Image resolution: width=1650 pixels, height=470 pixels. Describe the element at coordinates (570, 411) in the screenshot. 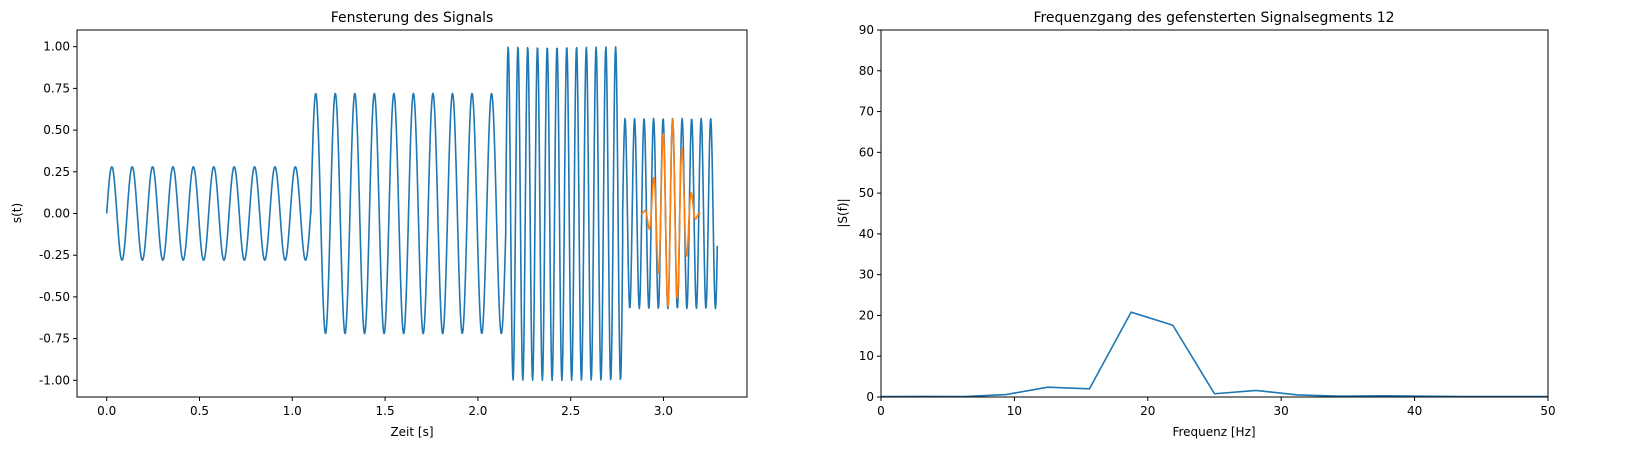

I see `x-tick-label: 2.5` at that location.